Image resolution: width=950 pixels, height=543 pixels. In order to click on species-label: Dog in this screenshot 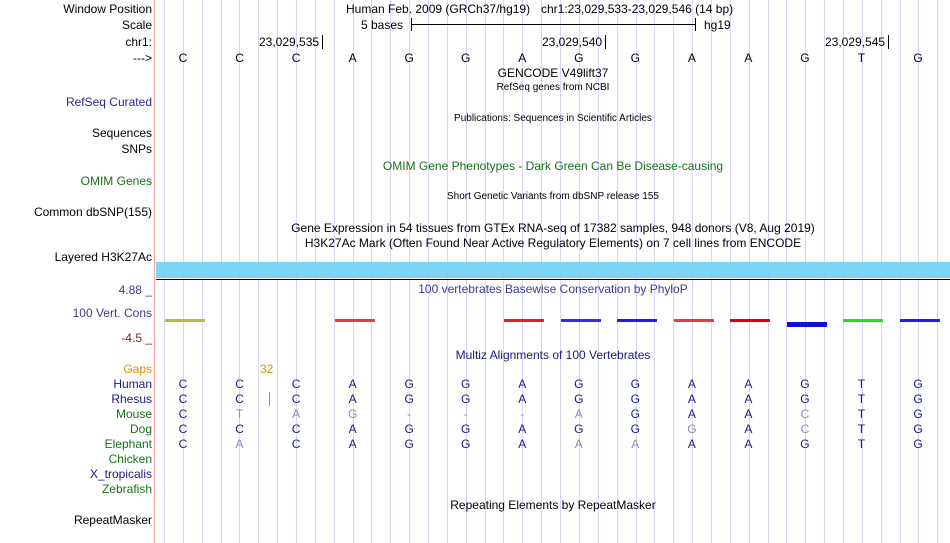, I will do `click(140, 429)`.